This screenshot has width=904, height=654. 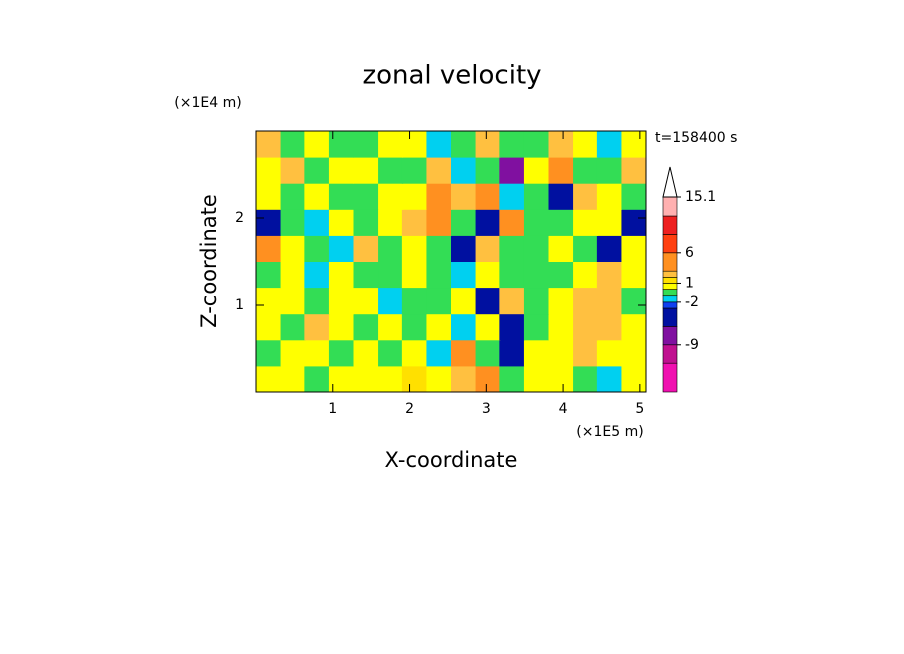 I want to click on x-tick-label: 1, so click(x=332, y=409).